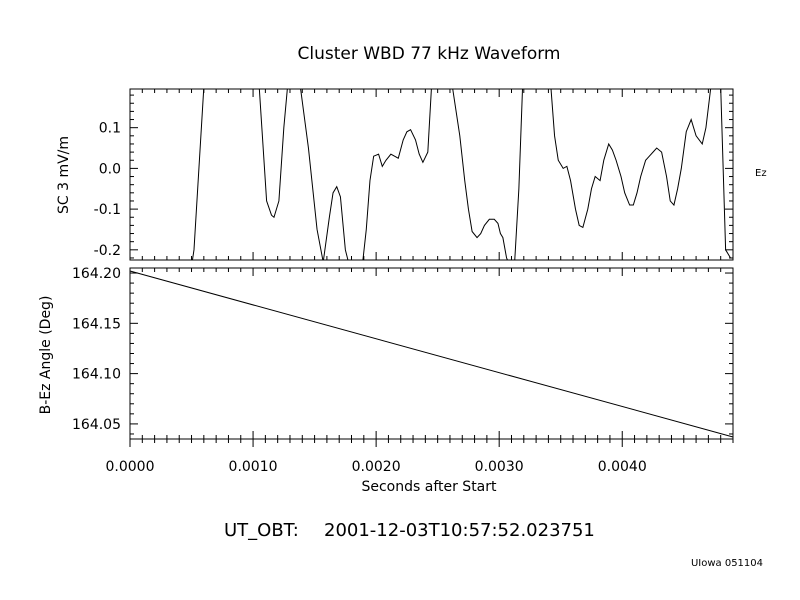 Image resolution: width=800 pixels, height=600 pixels. What do you see at coordinates (96, 375) in the screenshot?
I see `angle-y-tick-label: 164.10` at bounding box center [96, 375].